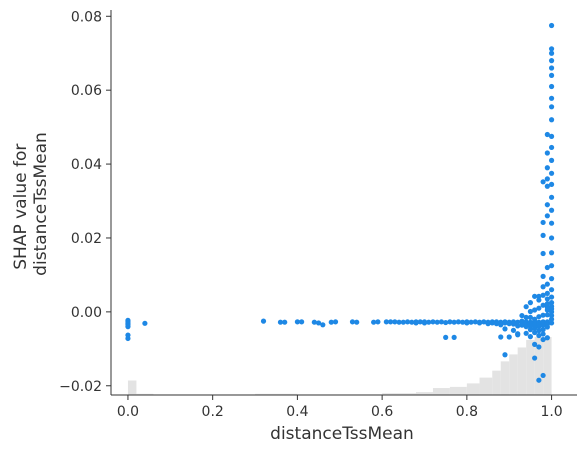 The width and height of the screenshot is (585, 453). I want to click on x-axis-label: distanceTssMean, so click(342, 434).